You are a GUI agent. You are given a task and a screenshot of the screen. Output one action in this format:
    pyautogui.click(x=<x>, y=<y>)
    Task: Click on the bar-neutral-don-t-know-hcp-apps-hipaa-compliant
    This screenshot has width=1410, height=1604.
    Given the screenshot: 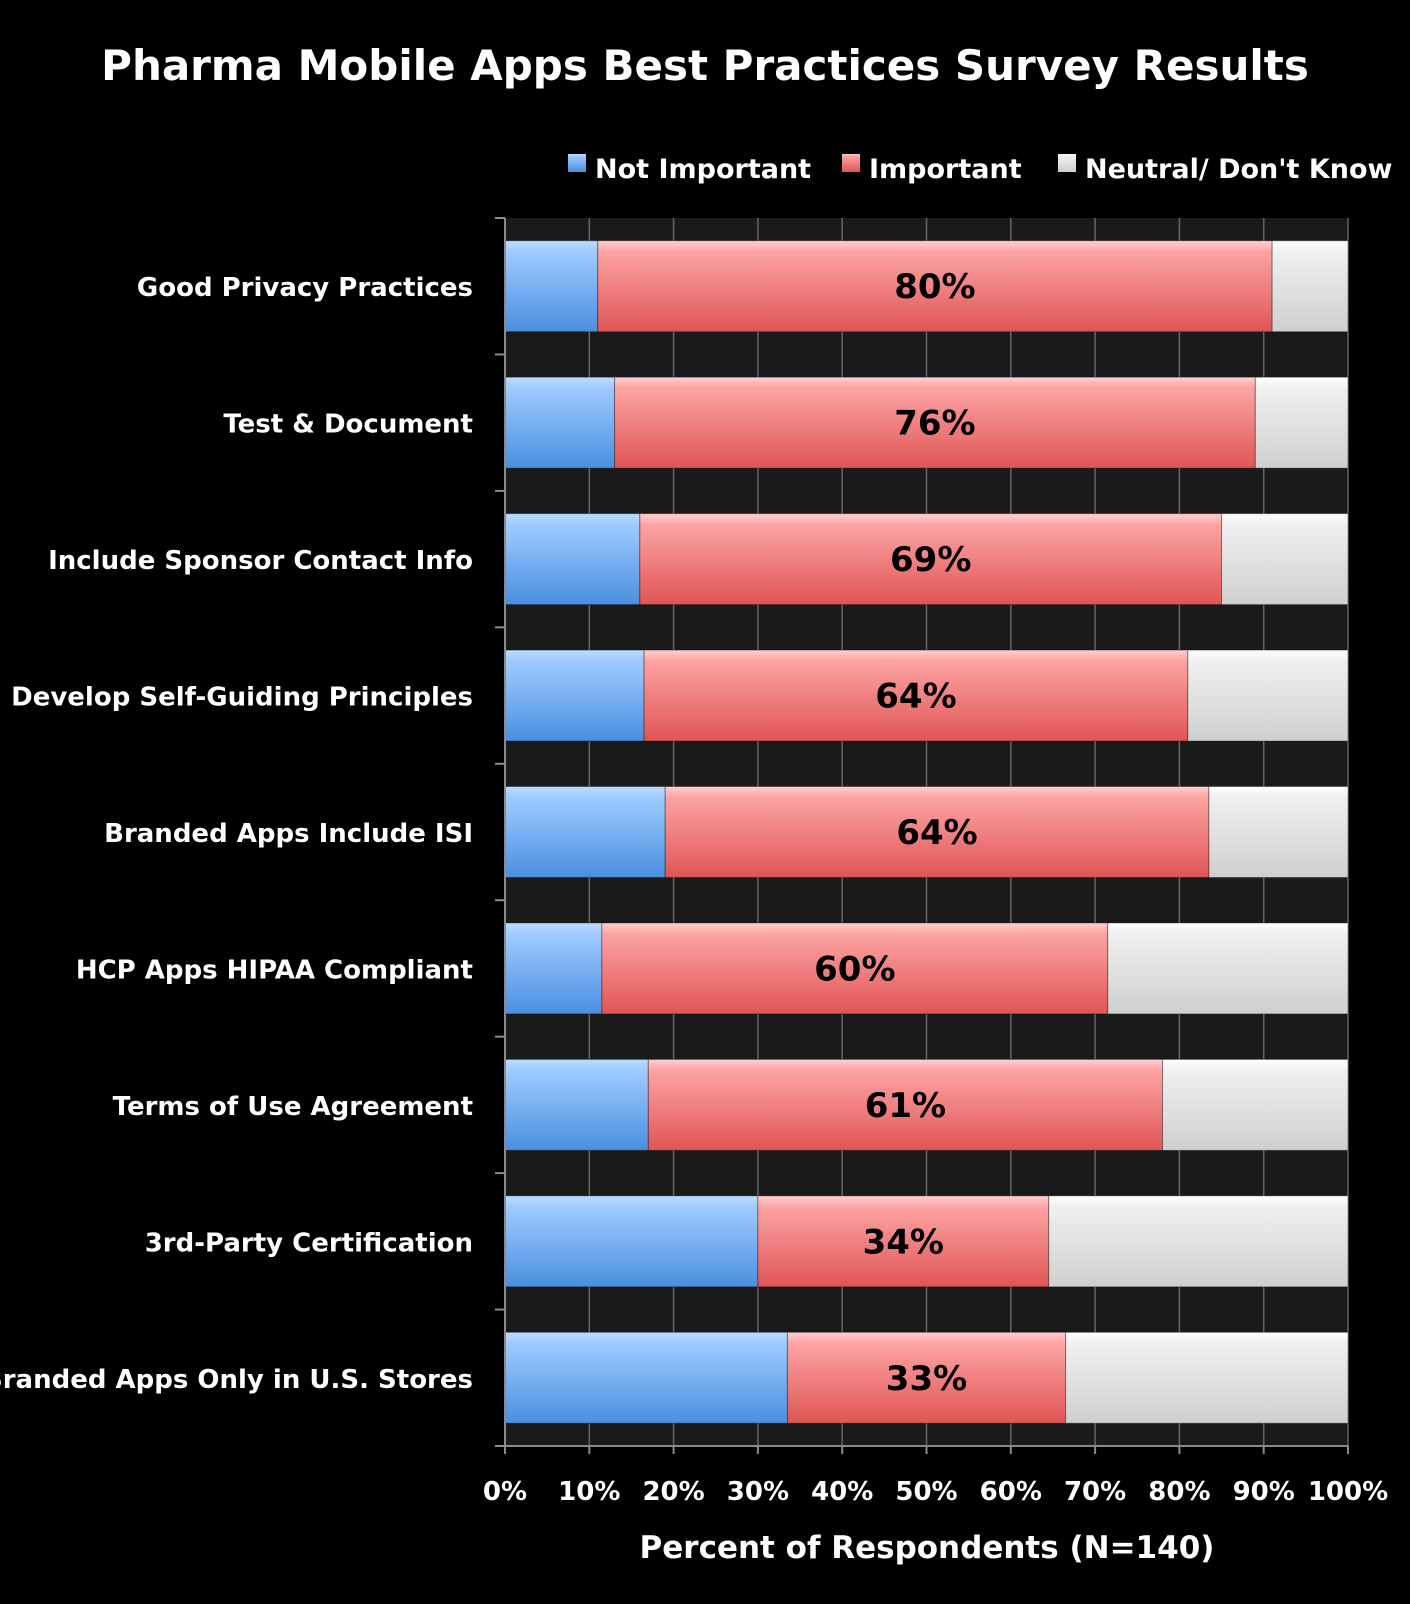 What is the action you would take?
    pyautogui.click(x=1228, y=968)
    